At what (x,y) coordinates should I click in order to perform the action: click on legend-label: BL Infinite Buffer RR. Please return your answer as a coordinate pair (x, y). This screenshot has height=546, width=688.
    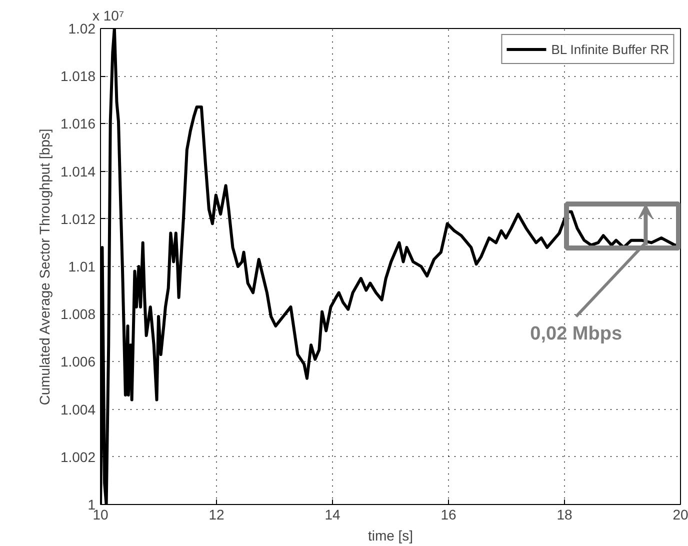
    Looking at the image, I should click on (610, 49).